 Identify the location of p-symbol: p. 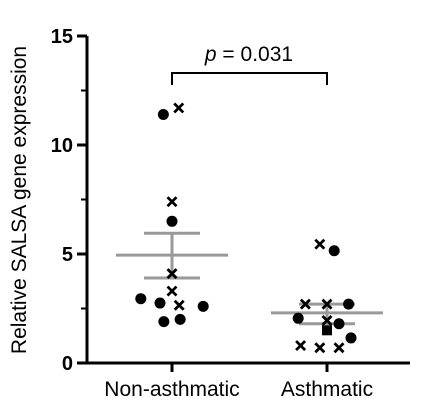
(210, 54).